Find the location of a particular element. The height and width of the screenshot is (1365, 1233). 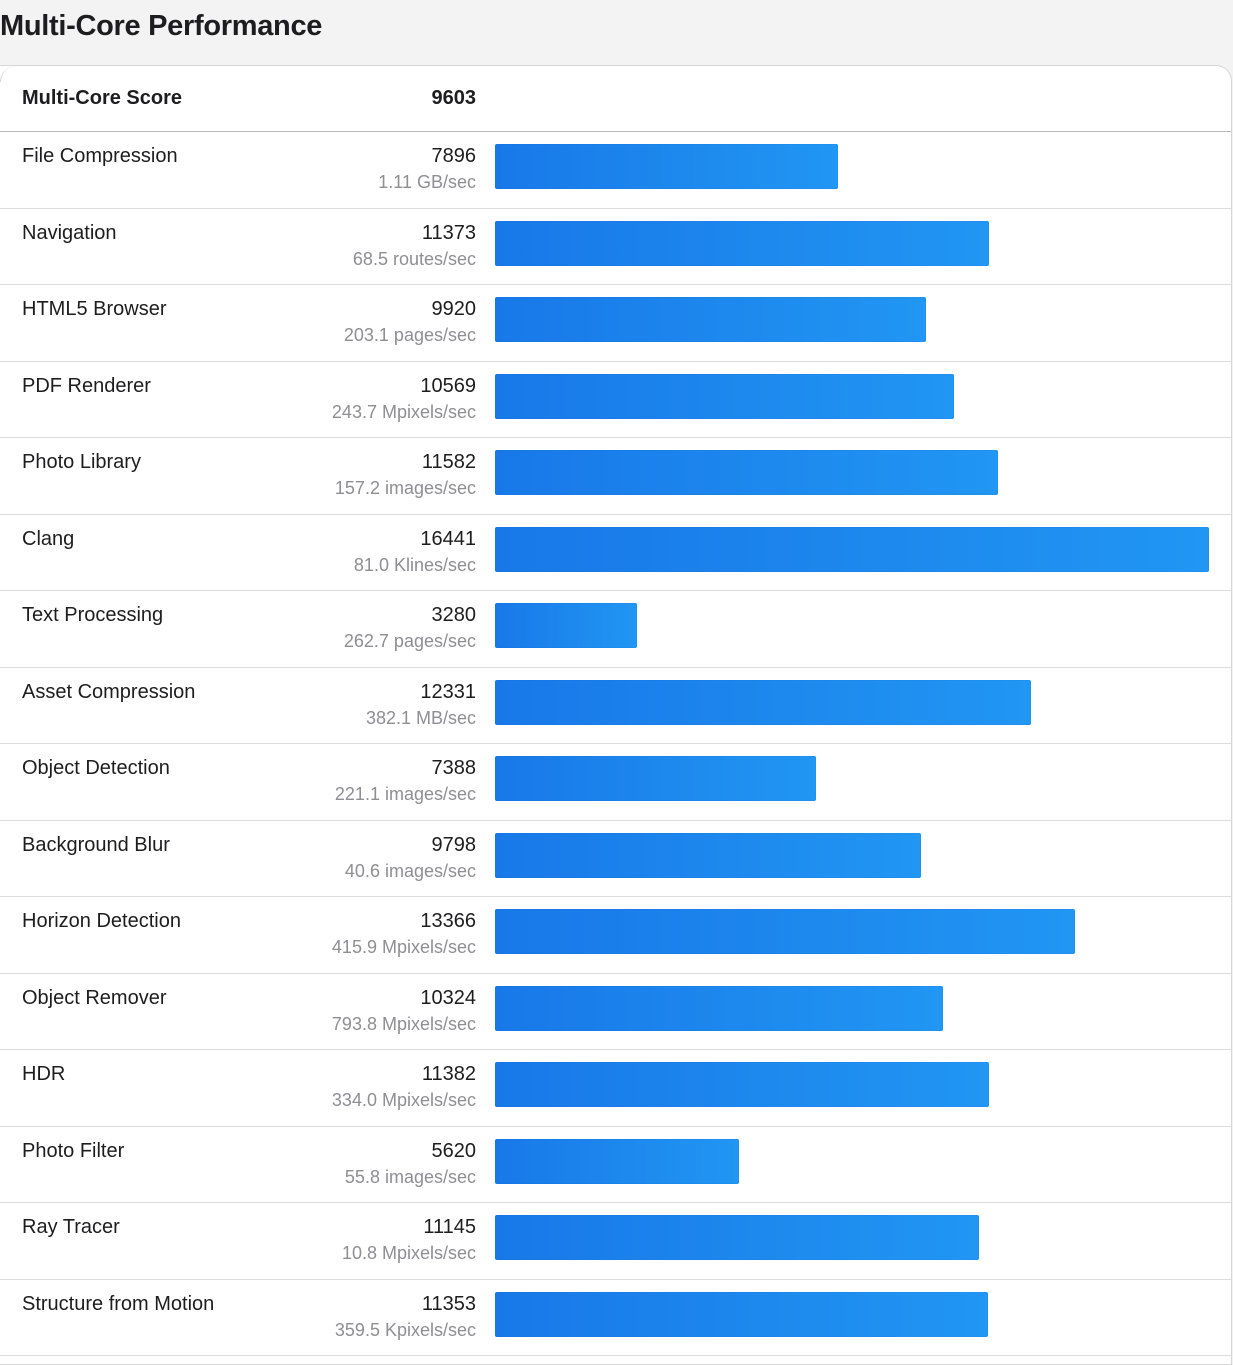

benchmark-score: 3280 is located at coordinates (454, 615).